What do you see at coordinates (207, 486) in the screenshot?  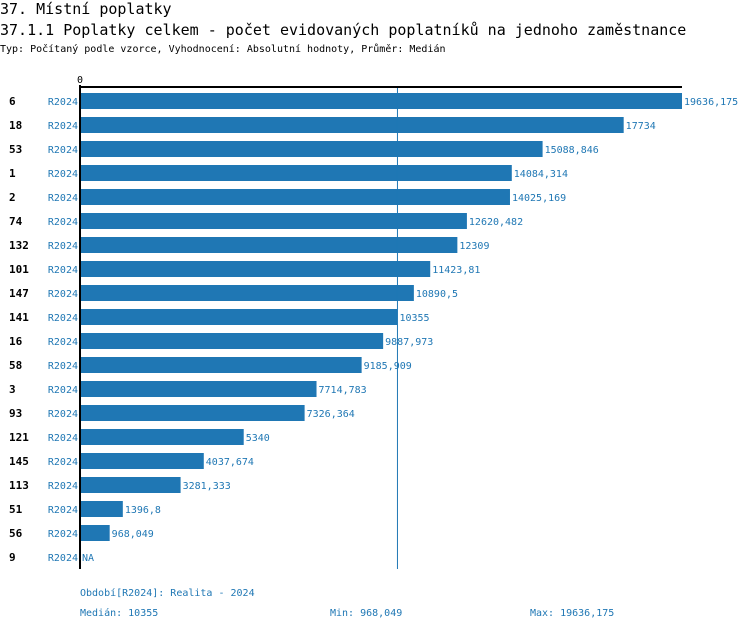 I see `value-label: 3281,333` at bounding box center [207, 486].